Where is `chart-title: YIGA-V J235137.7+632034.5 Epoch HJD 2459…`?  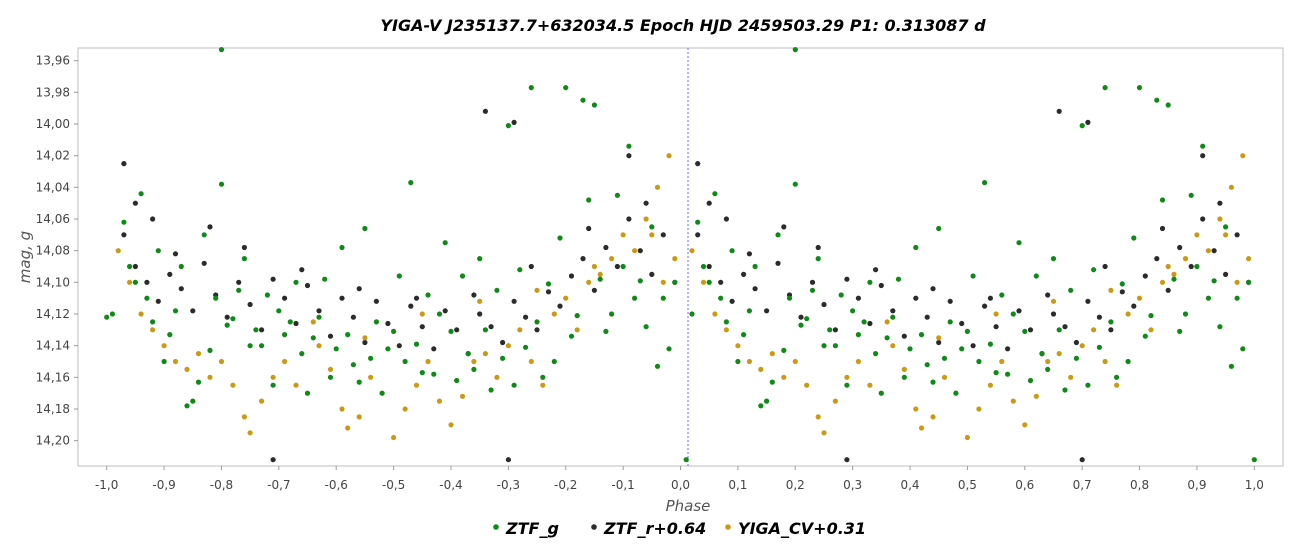 chart-title: YIGA-V J235137.7+632034.5 Epoch HJD 2459… is located at coordinates (683, 25).